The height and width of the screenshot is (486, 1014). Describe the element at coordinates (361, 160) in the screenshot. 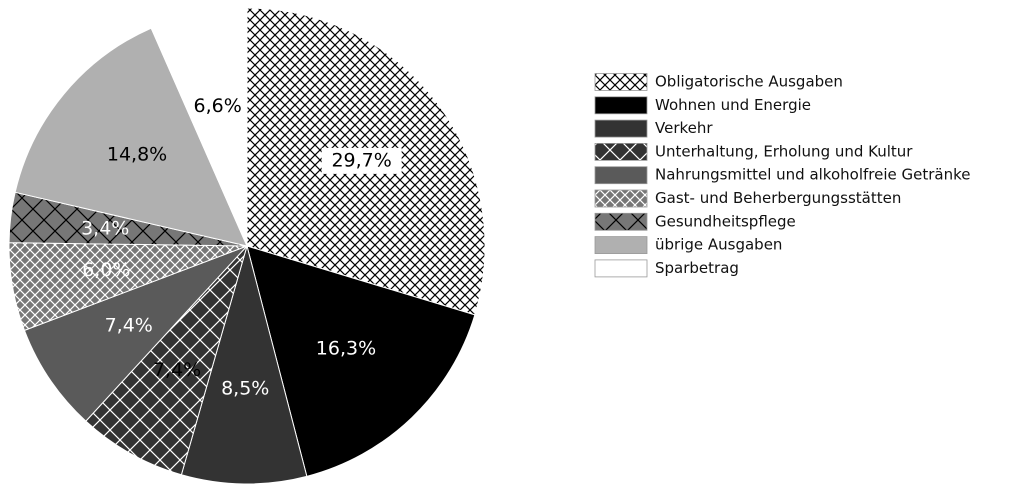

I see `data-label: 29,7%` at that location.